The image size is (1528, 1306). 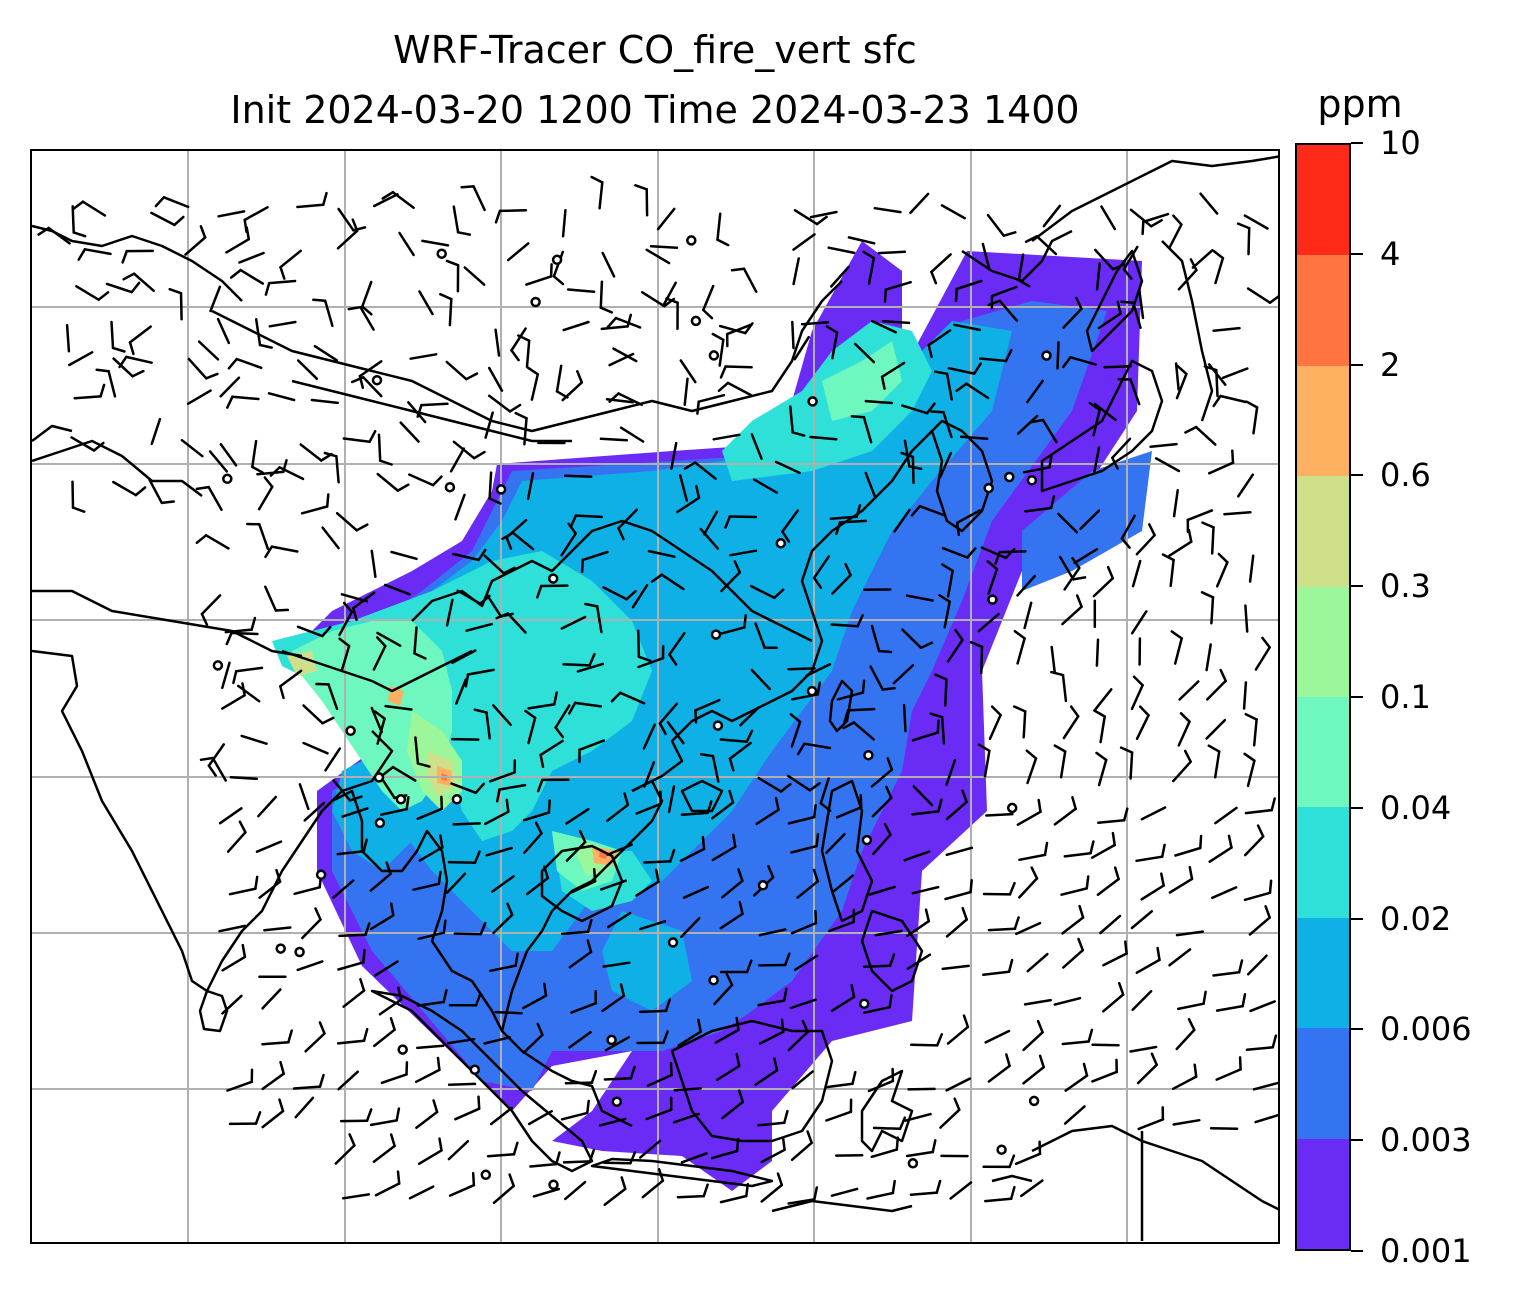 I want to click on colorbar-tick-label: 0.001, so click(x=1426, y=1251).